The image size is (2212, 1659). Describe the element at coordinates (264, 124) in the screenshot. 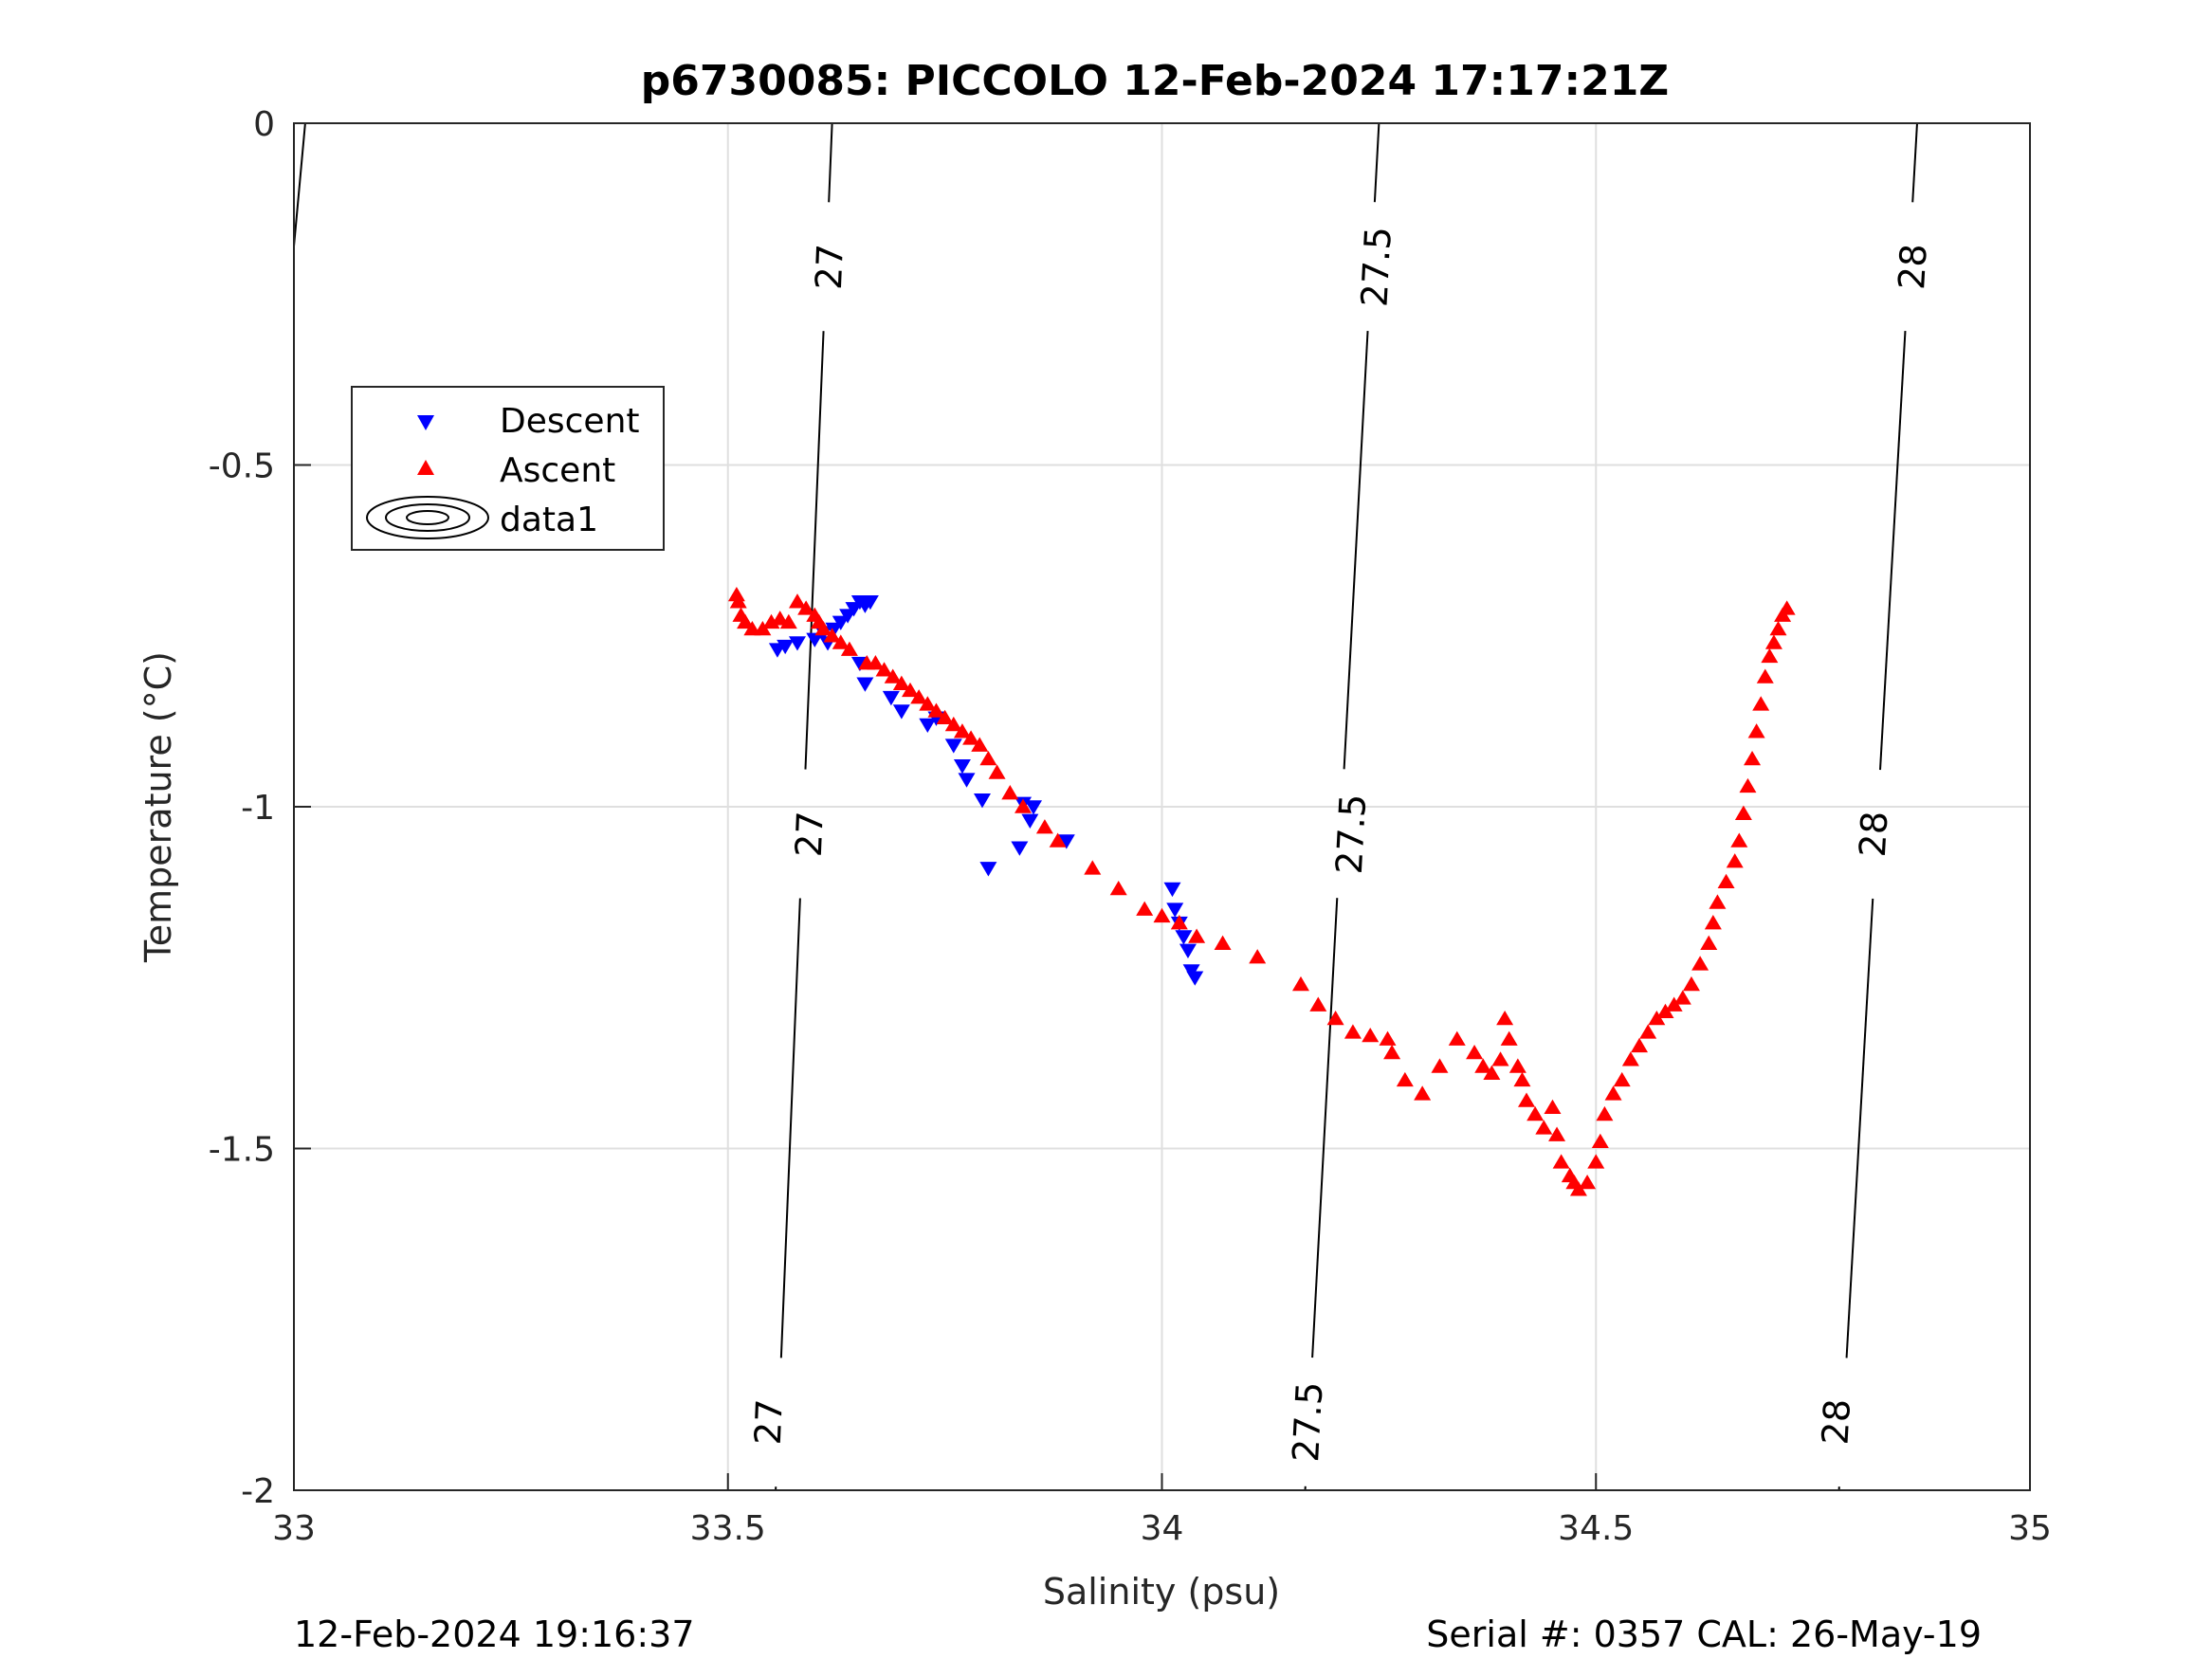

I see `y-tick-label: 0` at that location.